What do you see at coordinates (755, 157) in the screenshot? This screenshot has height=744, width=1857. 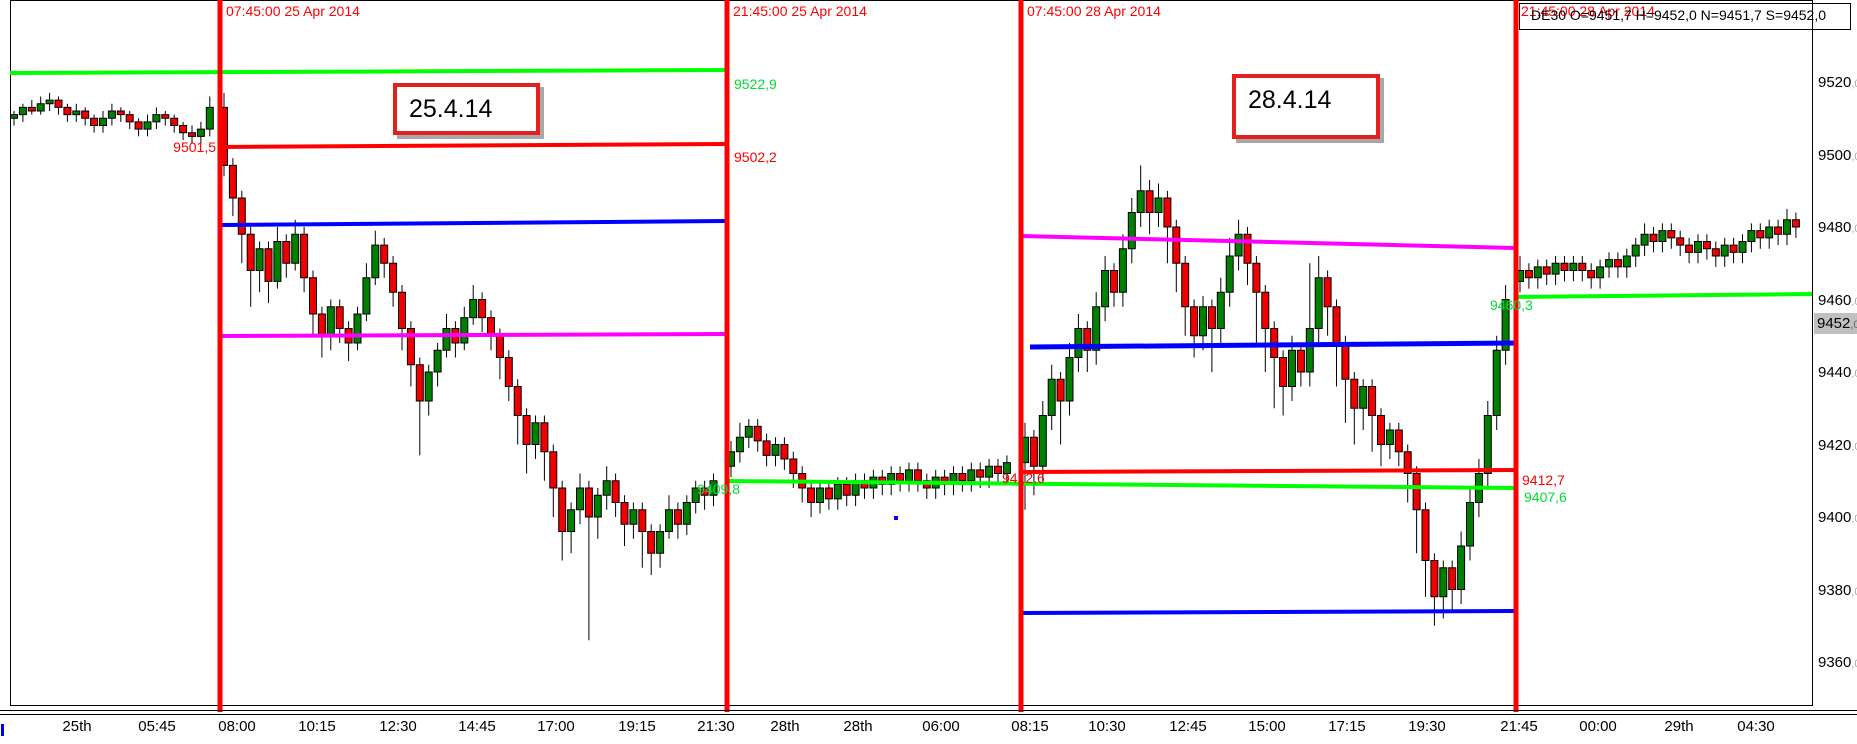 I see `line-value-label: 9502,2` at bounding box center [755, 157].